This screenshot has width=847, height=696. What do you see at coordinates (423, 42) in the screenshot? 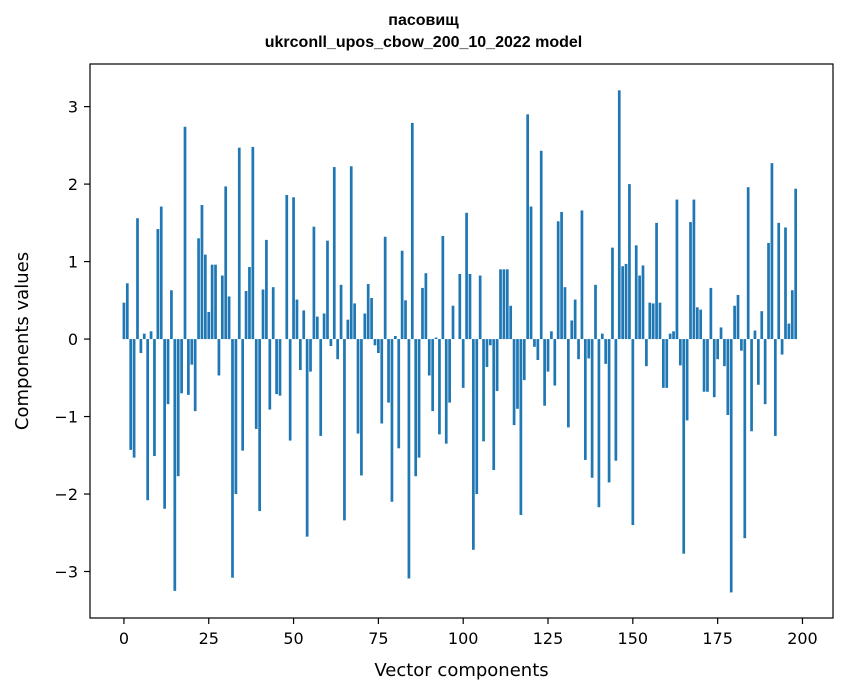
I see `chart-subtitle: ukrconll_upos_cbow_200_10_2022 model` at bounding box center [423, 42].